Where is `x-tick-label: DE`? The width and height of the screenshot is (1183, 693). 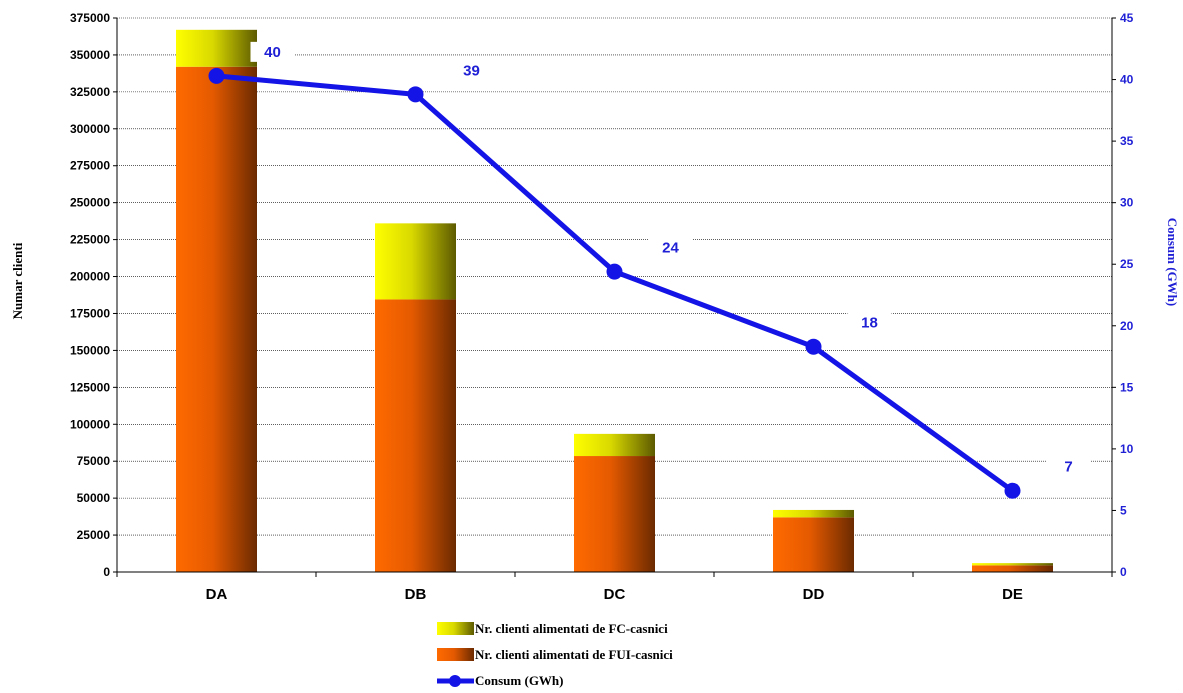 x-tick-label: DE is located at coordinates (1012, 594).